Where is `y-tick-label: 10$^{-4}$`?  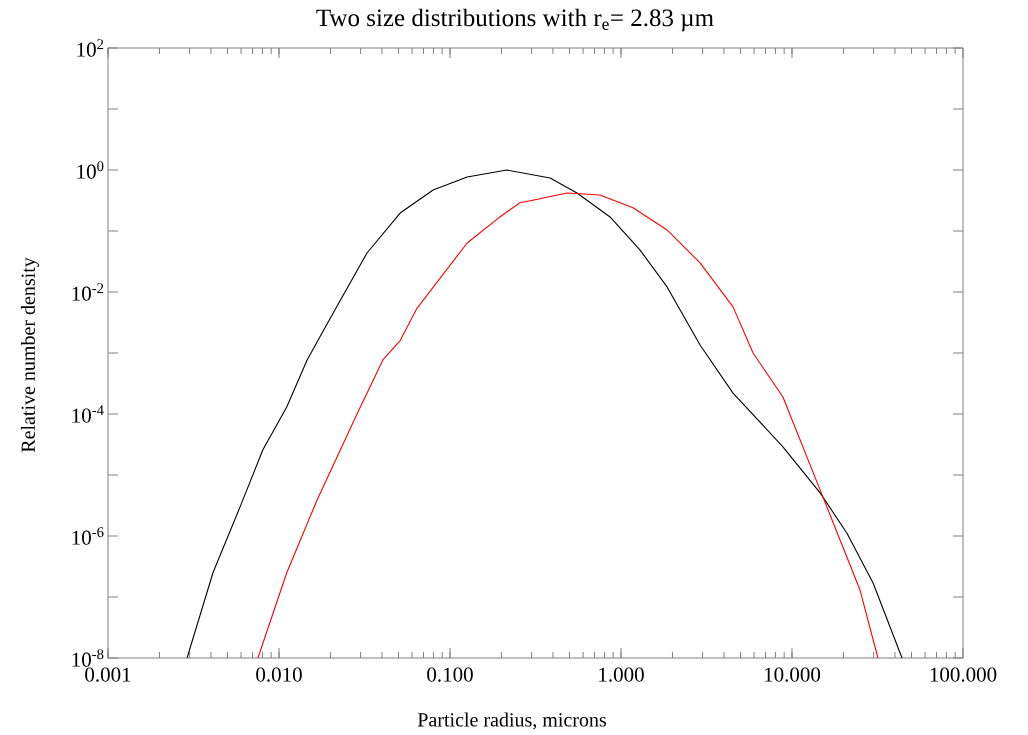
y-tick-label: 10$^{-4}$ is located at coordinates (88, 414).